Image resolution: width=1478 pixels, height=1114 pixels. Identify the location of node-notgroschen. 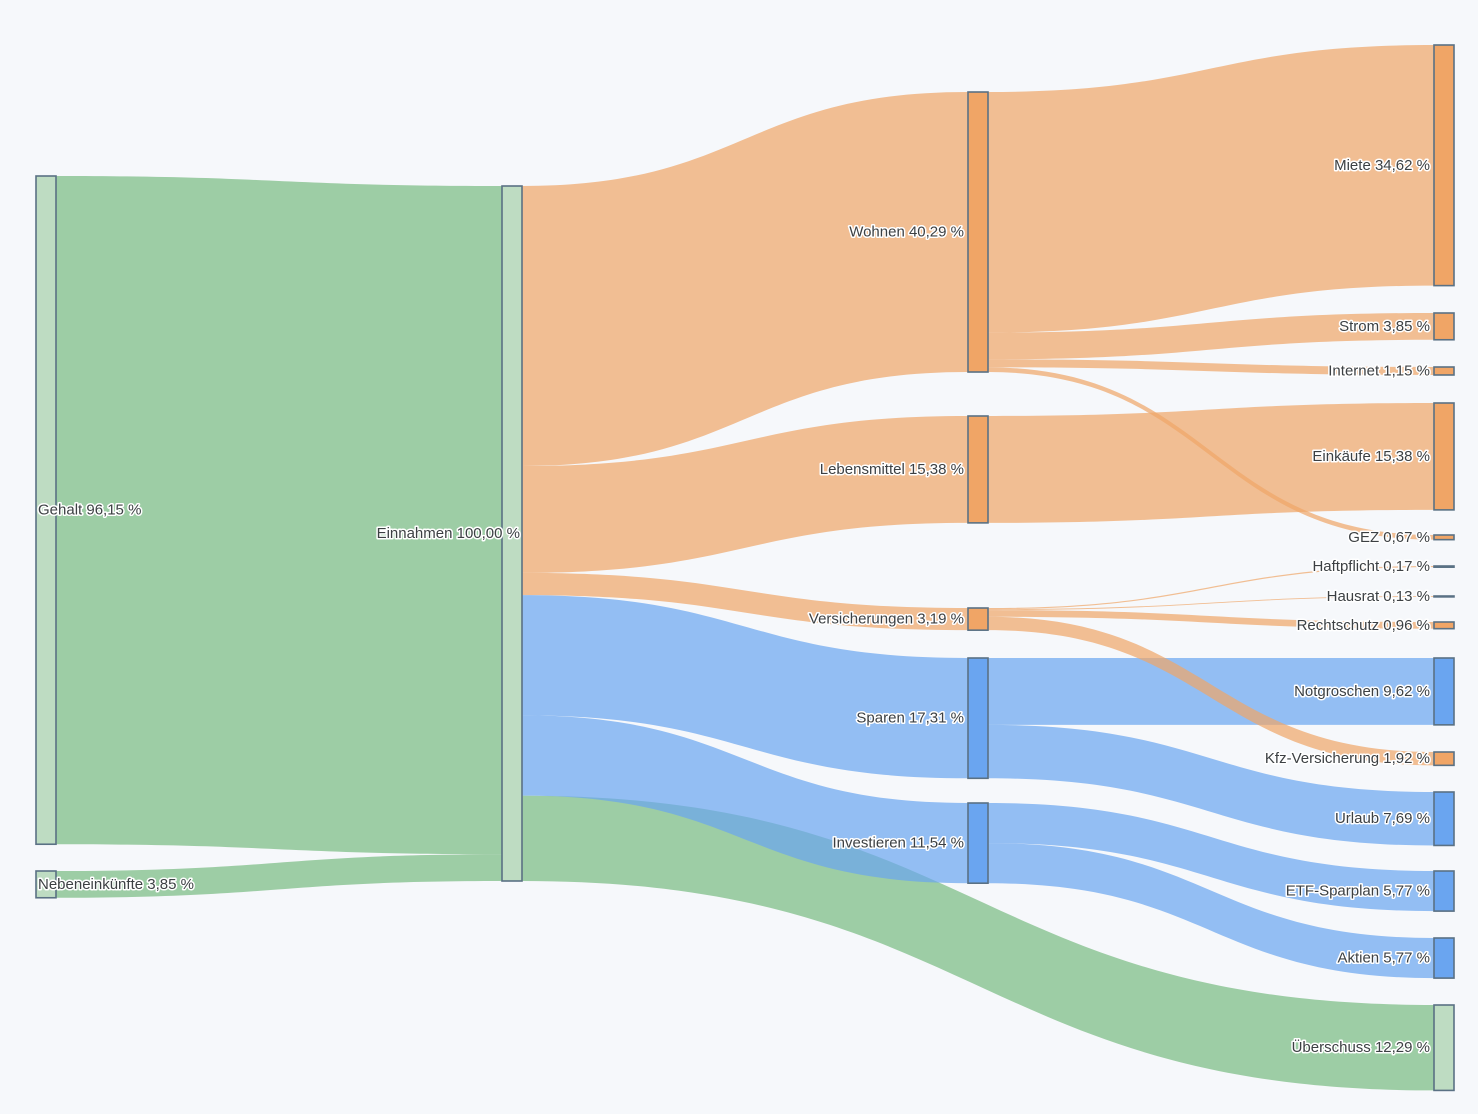
(1444, 691).